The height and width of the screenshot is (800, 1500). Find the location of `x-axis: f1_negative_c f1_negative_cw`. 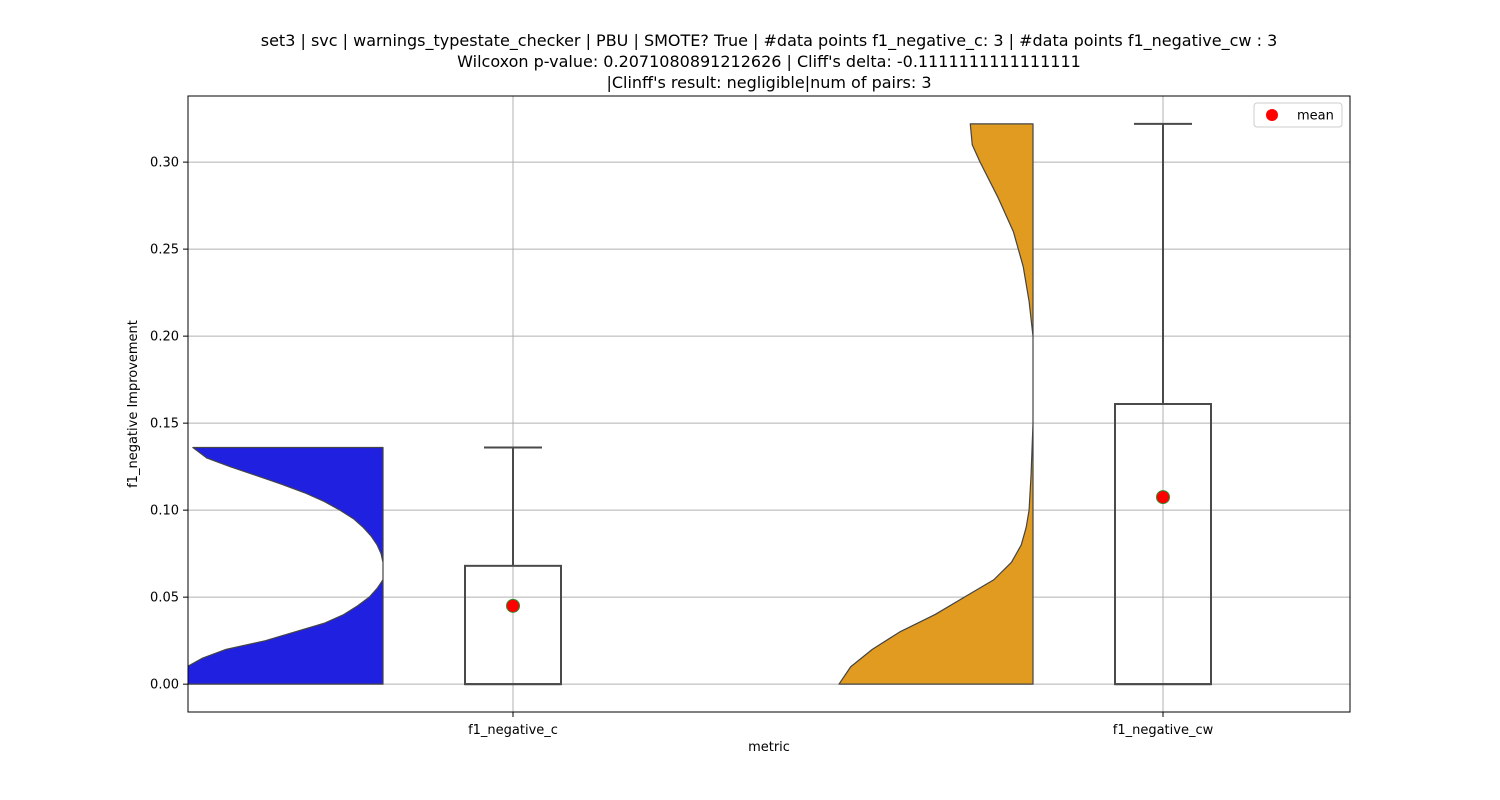

x-axis: f1_negative_c f1_negative_cw is located at coordinates (841, 725).